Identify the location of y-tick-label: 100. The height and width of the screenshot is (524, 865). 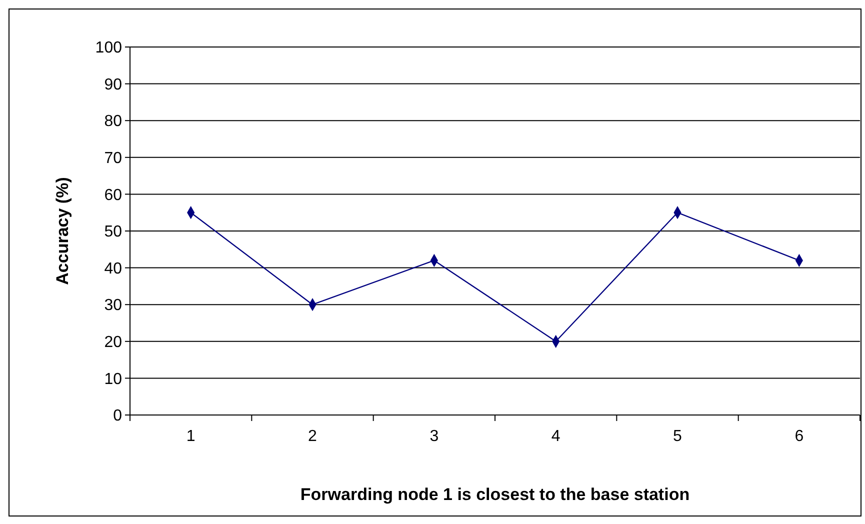
(108, 48).